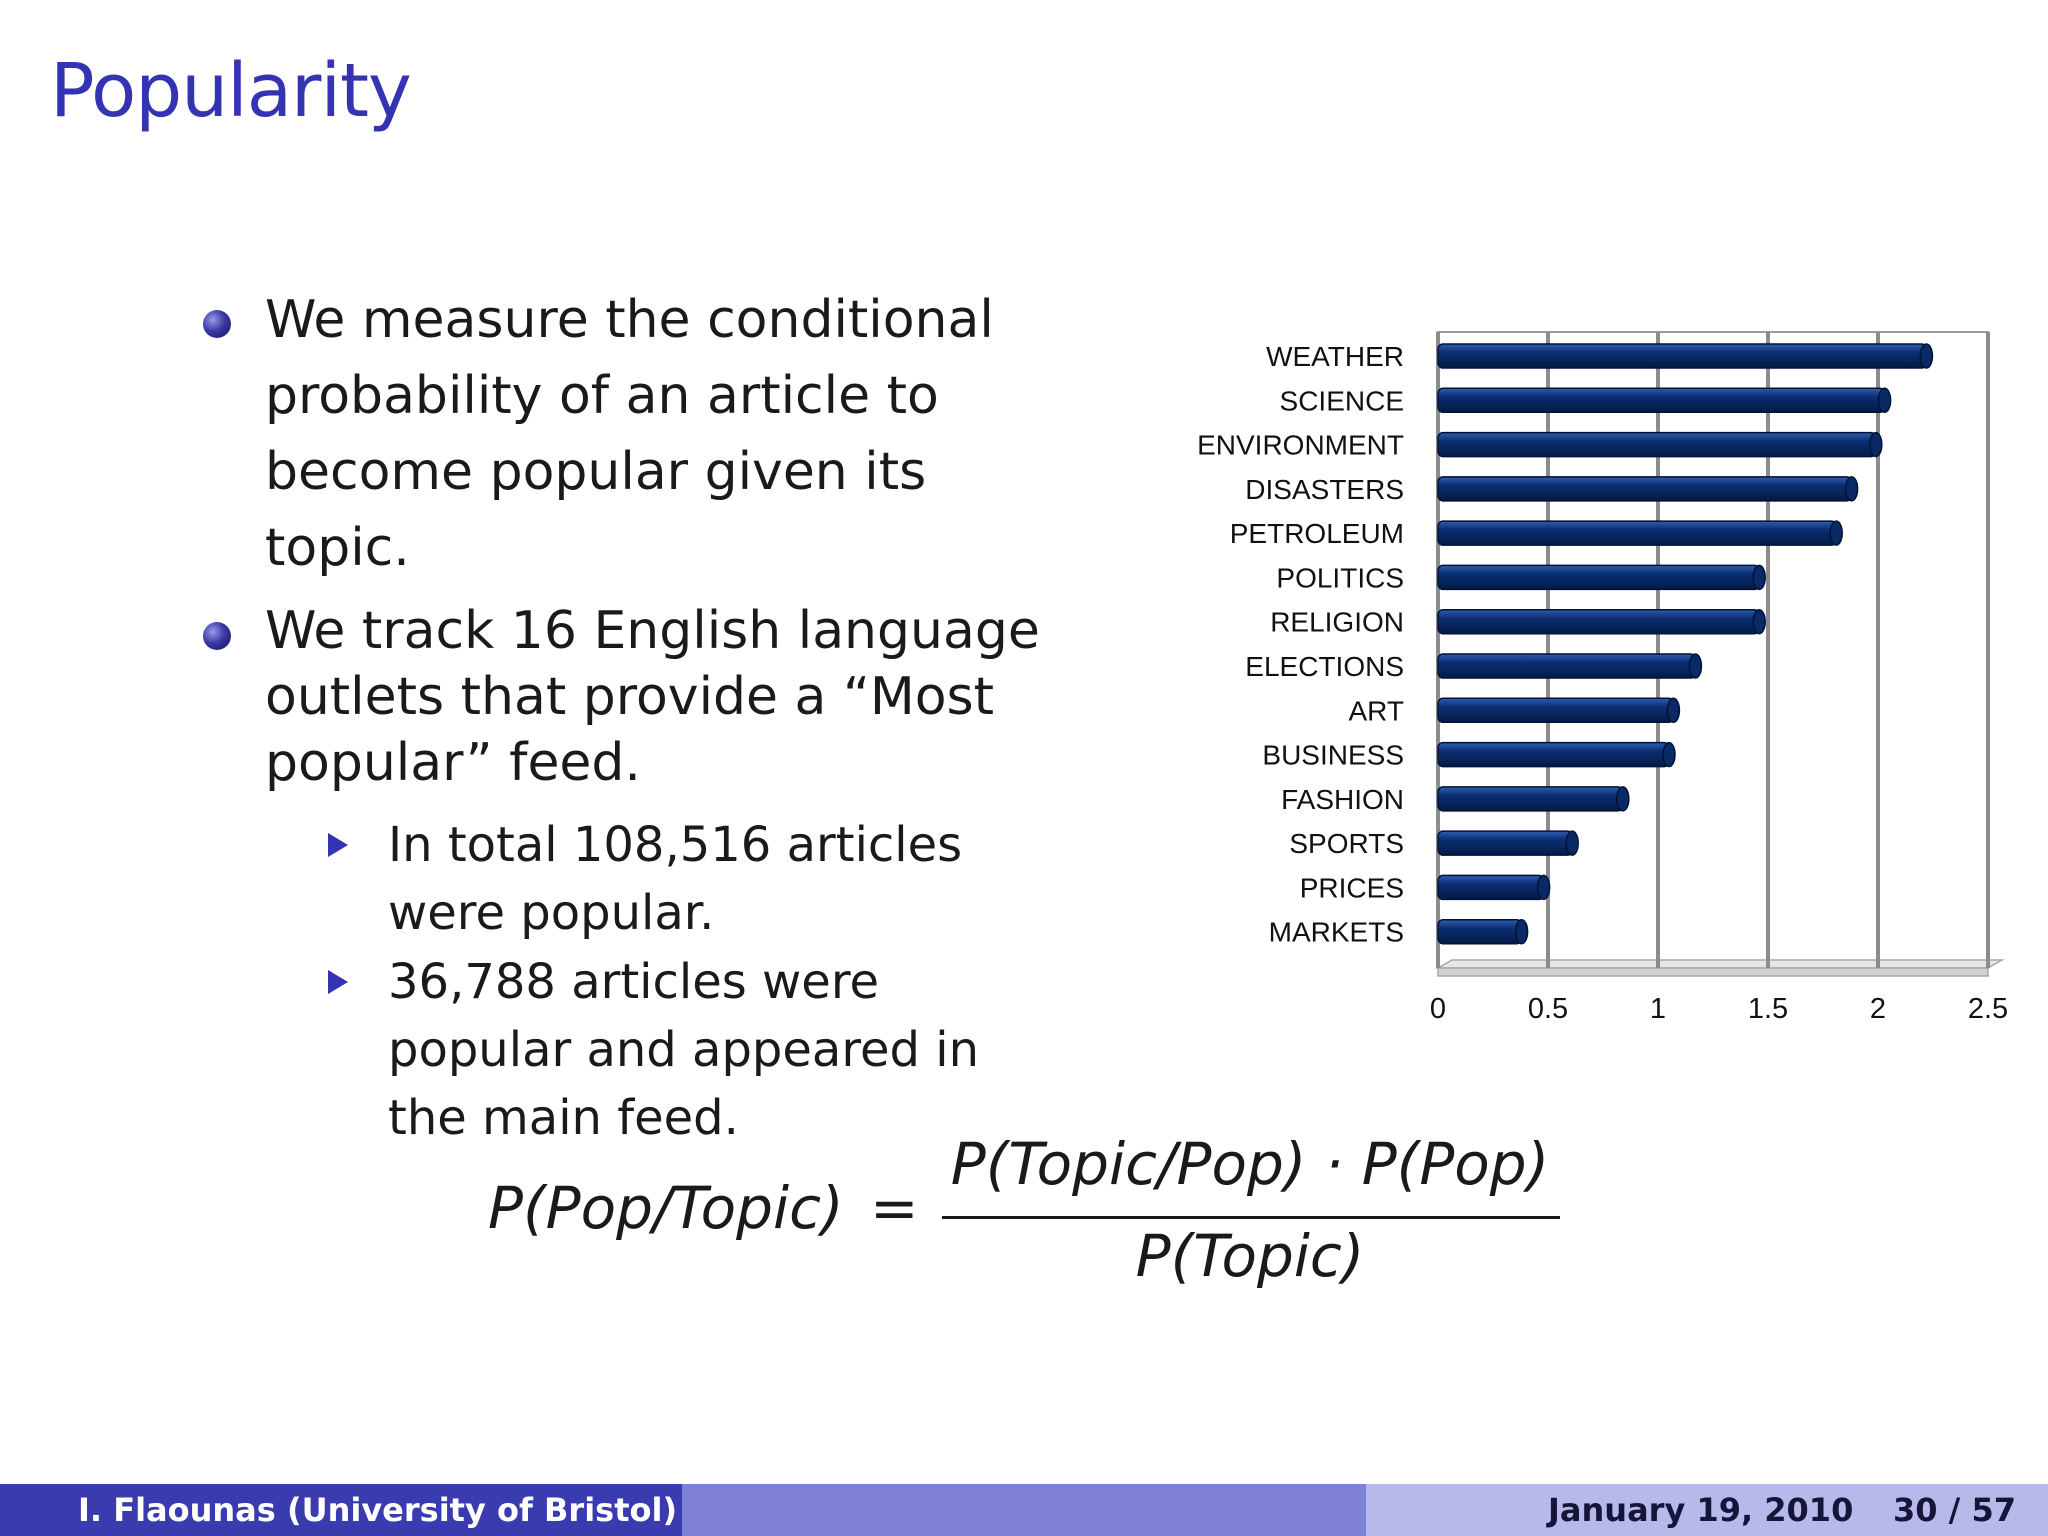 Image resolution: width=2048 pixels, height=1536 pixels. I want to click on x-tick-label: 1.5, so click(1768, 1009).